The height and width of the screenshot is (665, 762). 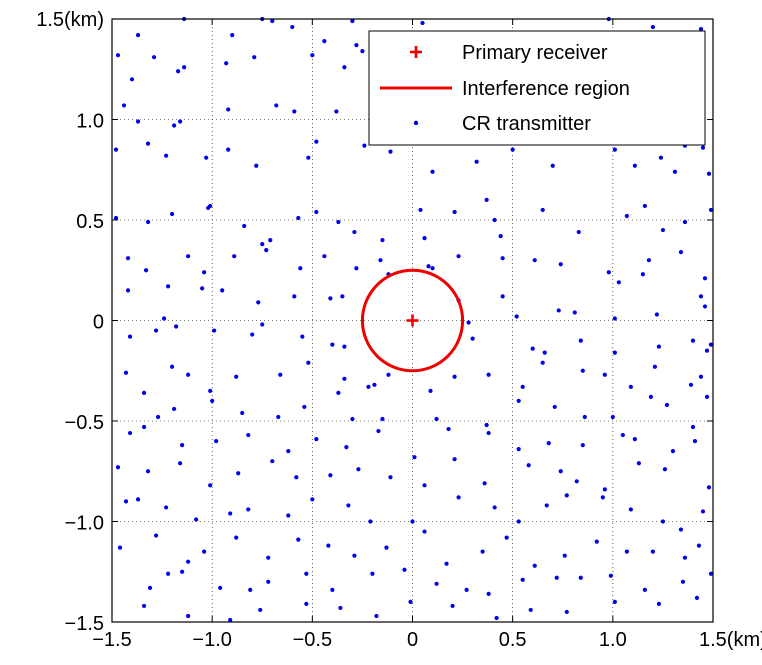 I want to click on y-axis-tick-labels: −1.5 −1.0 −0.5 0 0.5 1.0 1.5(km), so click(x=70, y=322).